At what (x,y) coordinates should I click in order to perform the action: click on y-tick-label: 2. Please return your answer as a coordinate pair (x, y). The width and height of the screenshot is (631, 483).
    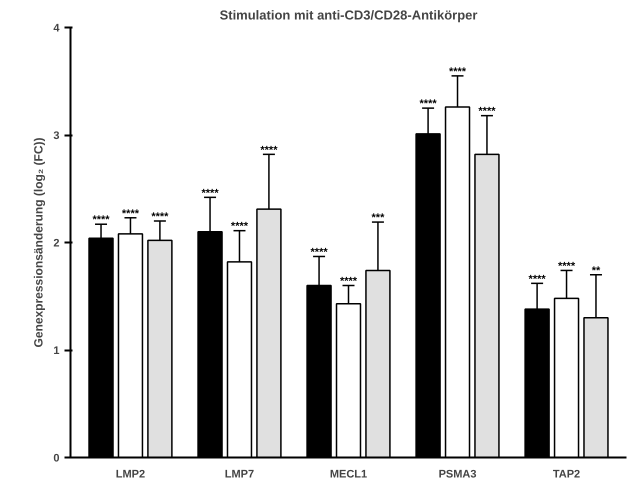
    Looking at the image, I should click on (56, 244).